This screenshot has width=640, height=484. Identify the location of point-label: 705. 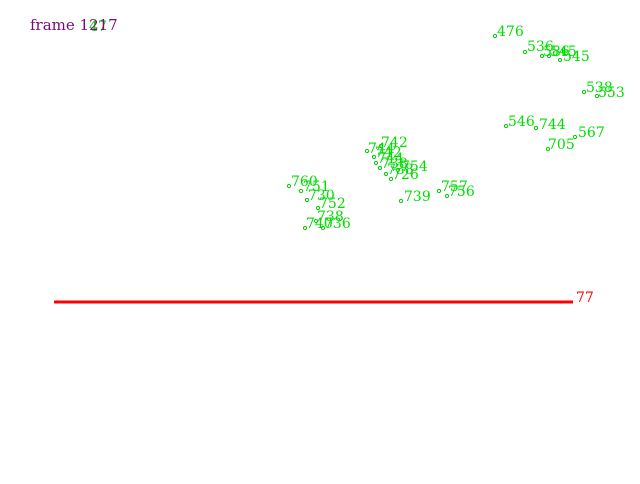
(561, 145).